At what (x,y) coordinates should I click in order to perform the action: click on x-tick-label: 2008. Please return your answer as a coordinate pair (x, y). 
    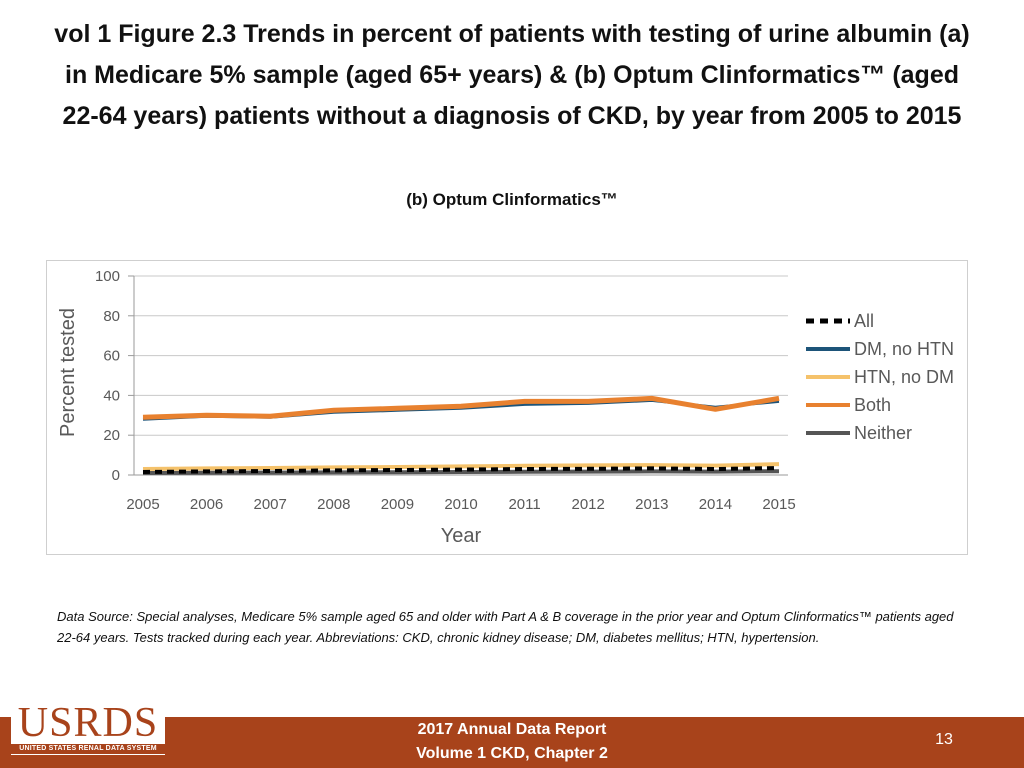
    Looking at the image, I should click on (333, 504).